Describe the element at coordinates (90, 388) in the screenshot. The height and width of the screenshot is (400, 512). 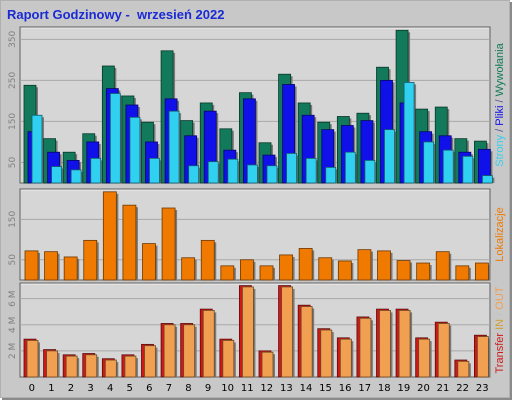
I see `x-tick-label: 3` at that location.